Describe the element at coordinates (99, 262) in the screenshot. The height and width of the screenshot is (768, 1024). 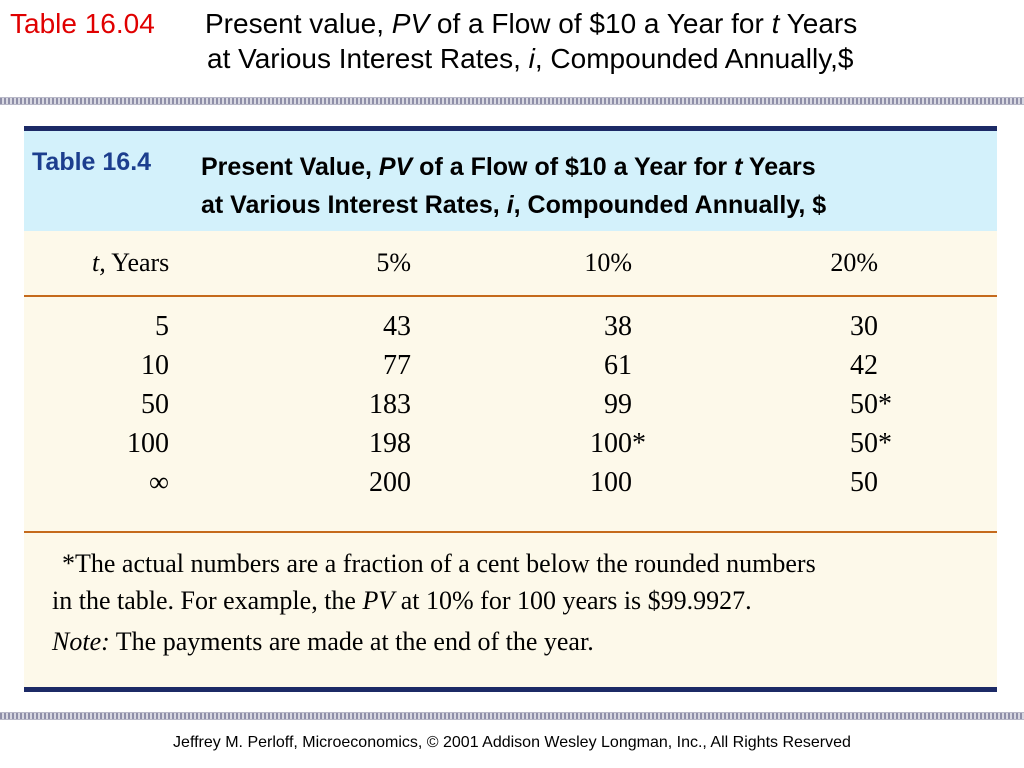
I see `column-header-years-var: t,` at that location.